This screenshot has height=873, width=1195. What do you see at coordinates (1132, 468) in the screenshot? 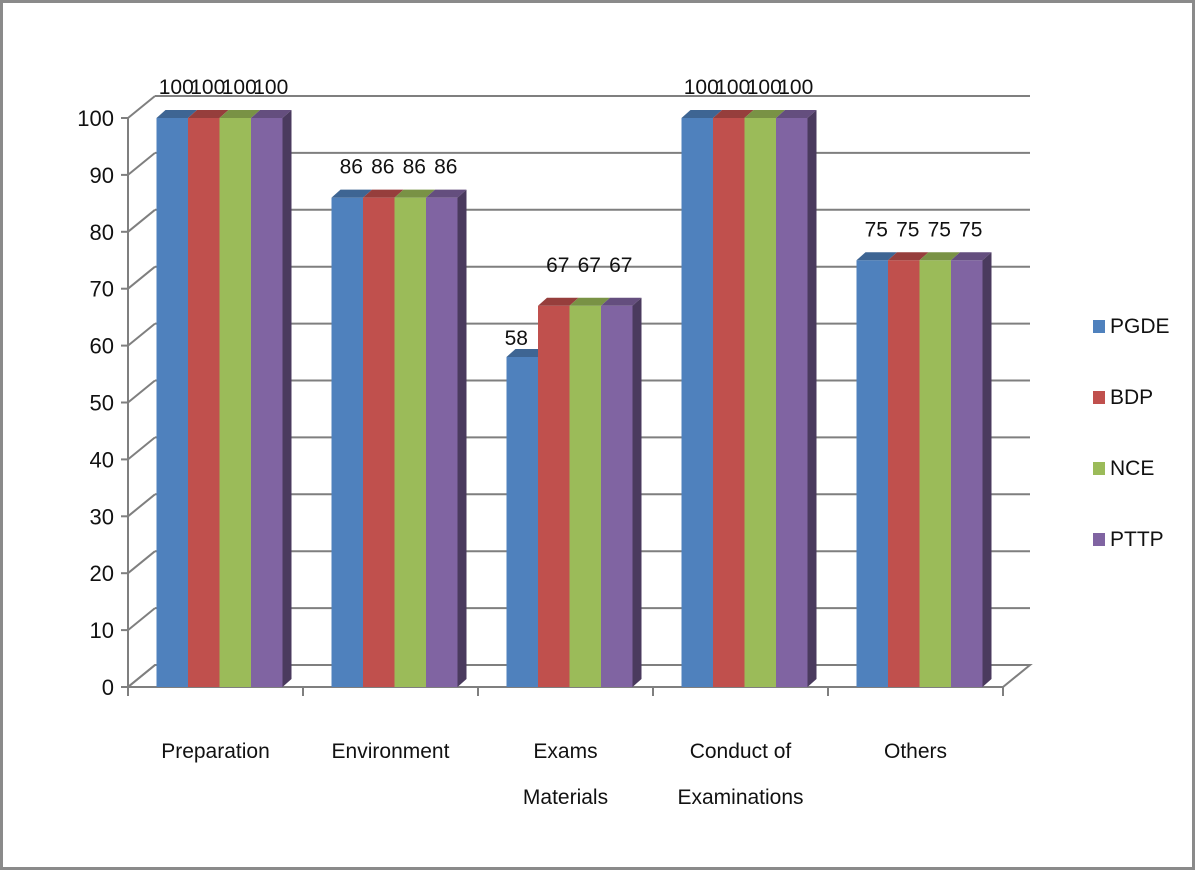
I see `legend-label-nce: NCE` at bounding box center [1132, 468].